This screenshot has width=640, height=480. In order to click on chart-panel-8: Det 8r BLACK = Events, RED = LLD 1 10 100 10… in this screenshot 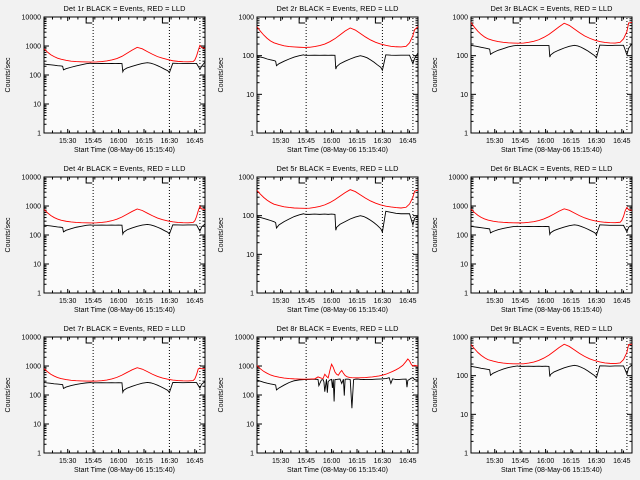, I will do `click(319, 400)`.